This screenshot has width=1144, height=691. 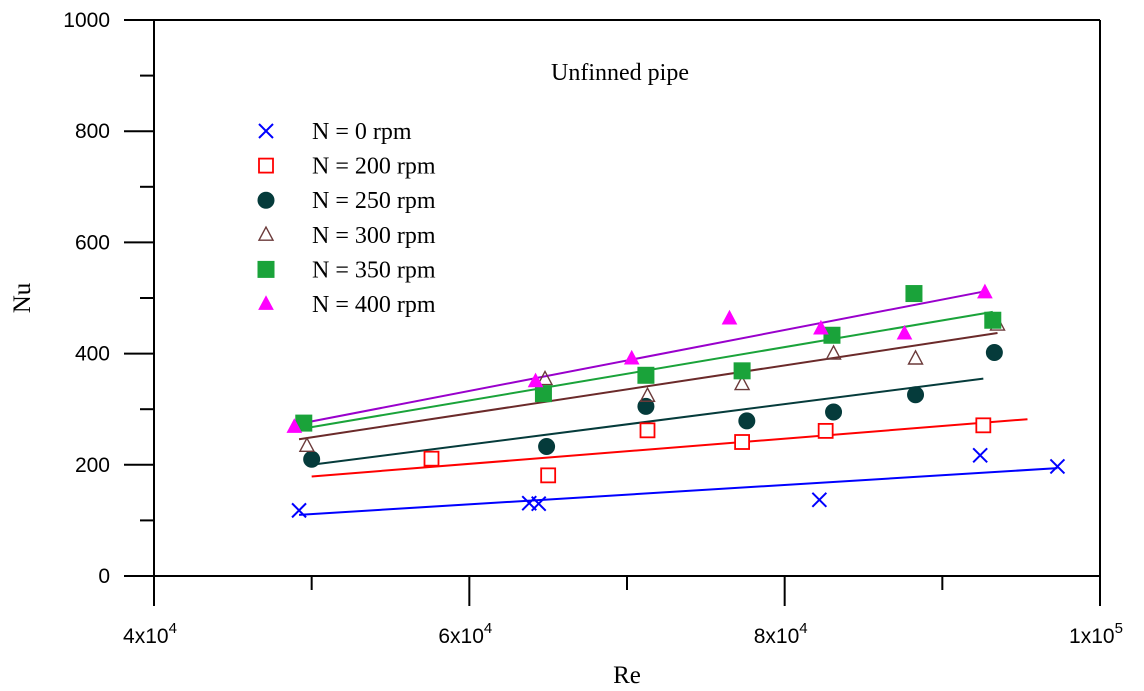 What do you see at coordinates (1119, 628) in the screenshot?
I see `x-tick-label-exponent: 5` at bounding box center [1119, 628].